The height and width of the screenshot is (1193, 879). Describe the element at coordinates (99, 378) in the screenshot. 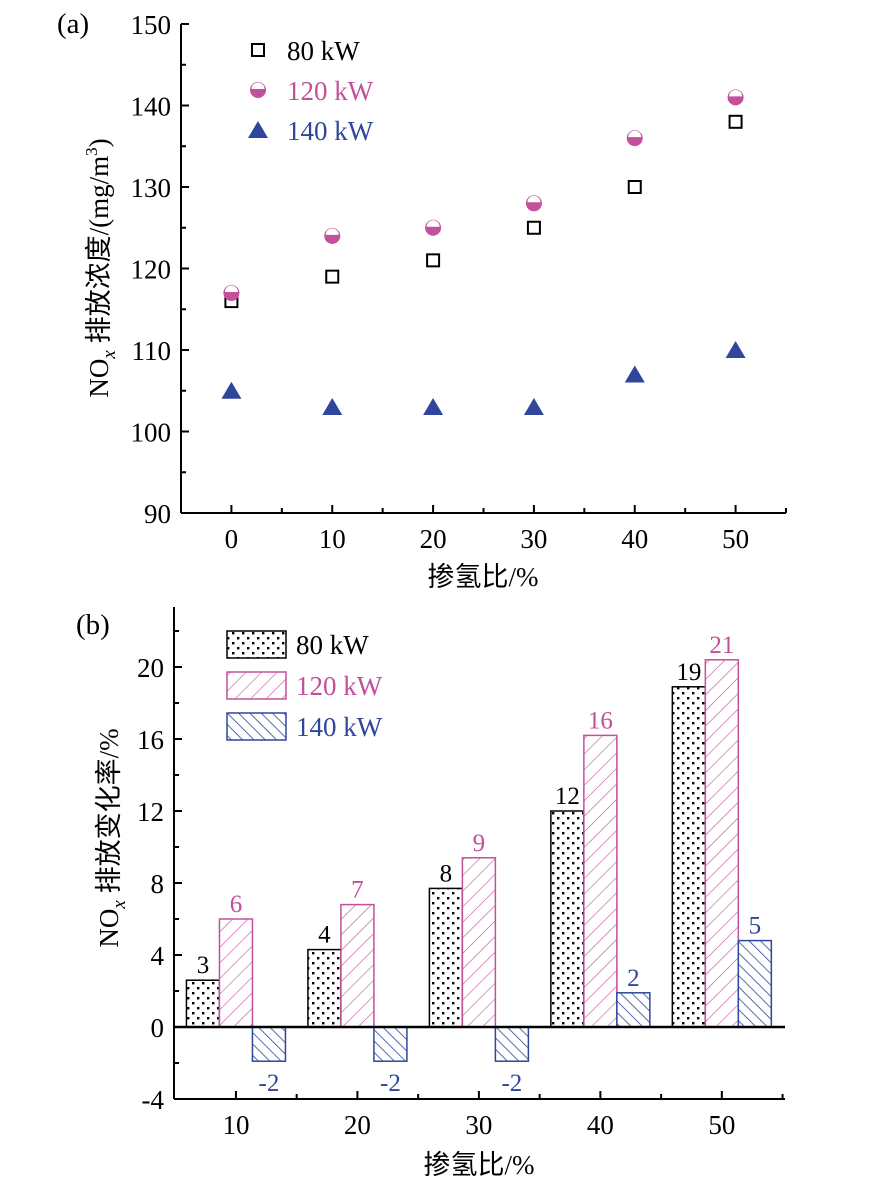

I see `panel-a-ylabel-main: NO` at that location.